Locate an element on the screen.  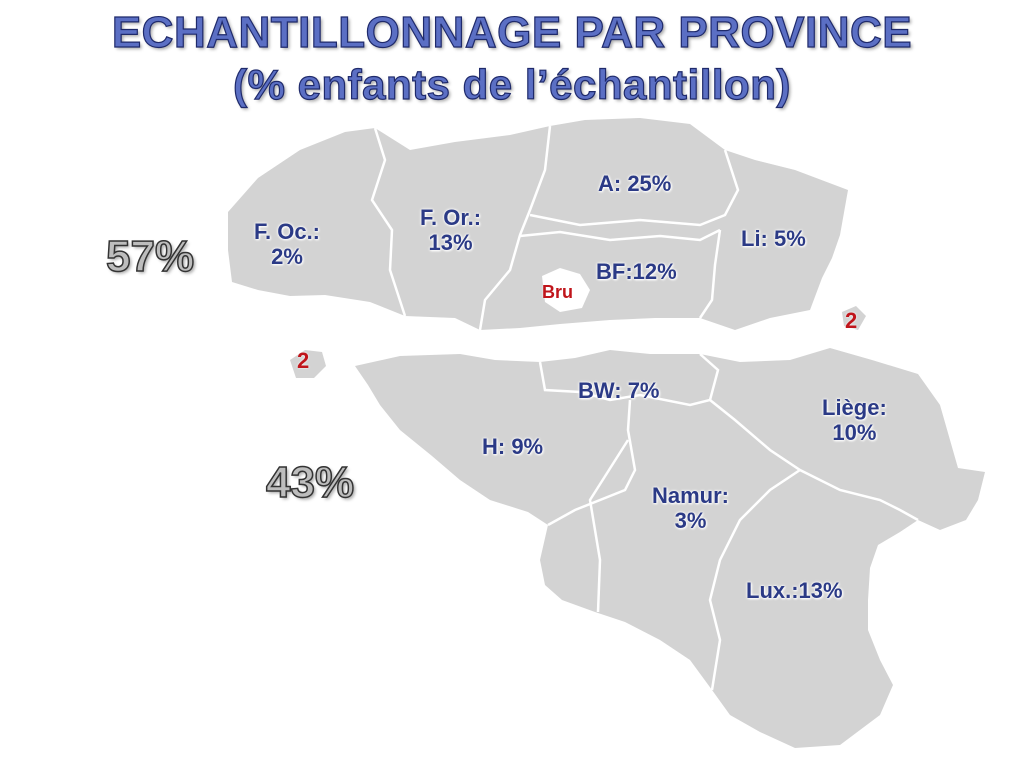
label-f-or: F. Or.: 13% is located at coordinates (450, 230).